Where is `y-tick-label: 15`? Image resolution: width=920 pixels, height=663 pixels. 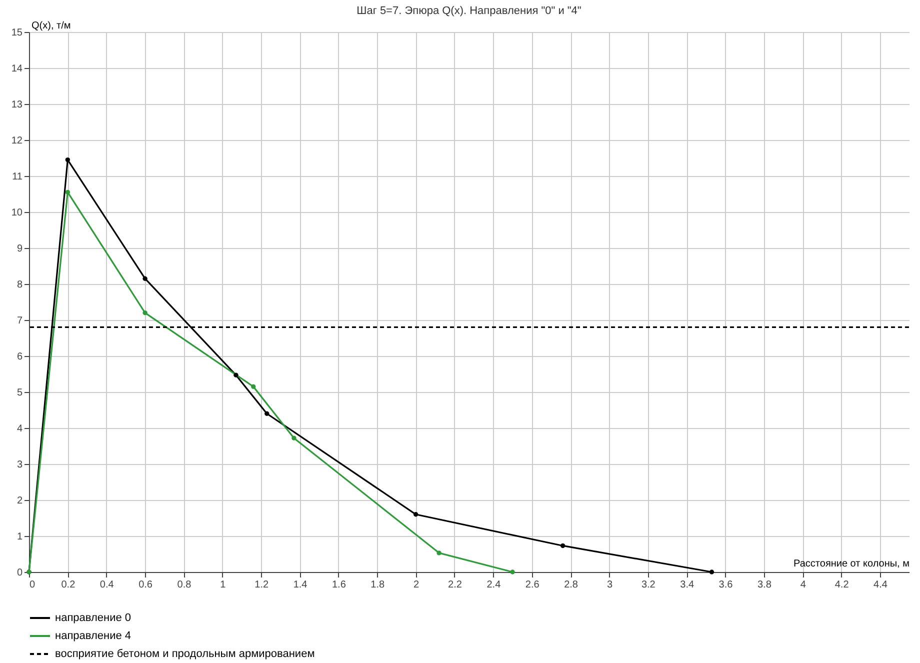
y-tick-label: 15 is located at coordinates (17, 33).